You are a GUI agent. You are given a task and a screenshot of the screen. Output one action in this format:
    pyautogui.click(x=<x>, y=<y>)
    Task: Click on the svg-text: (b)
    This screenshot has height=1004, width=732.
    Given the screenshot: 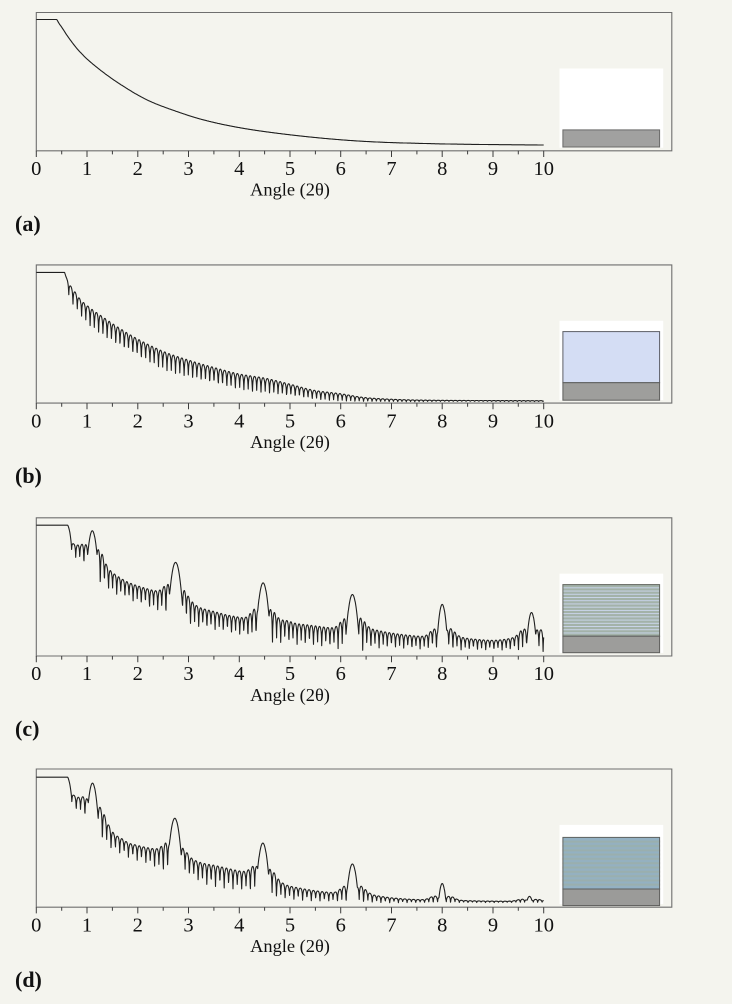 What is the action you would take?
    pyautogui.click(x=28, y=475)
    